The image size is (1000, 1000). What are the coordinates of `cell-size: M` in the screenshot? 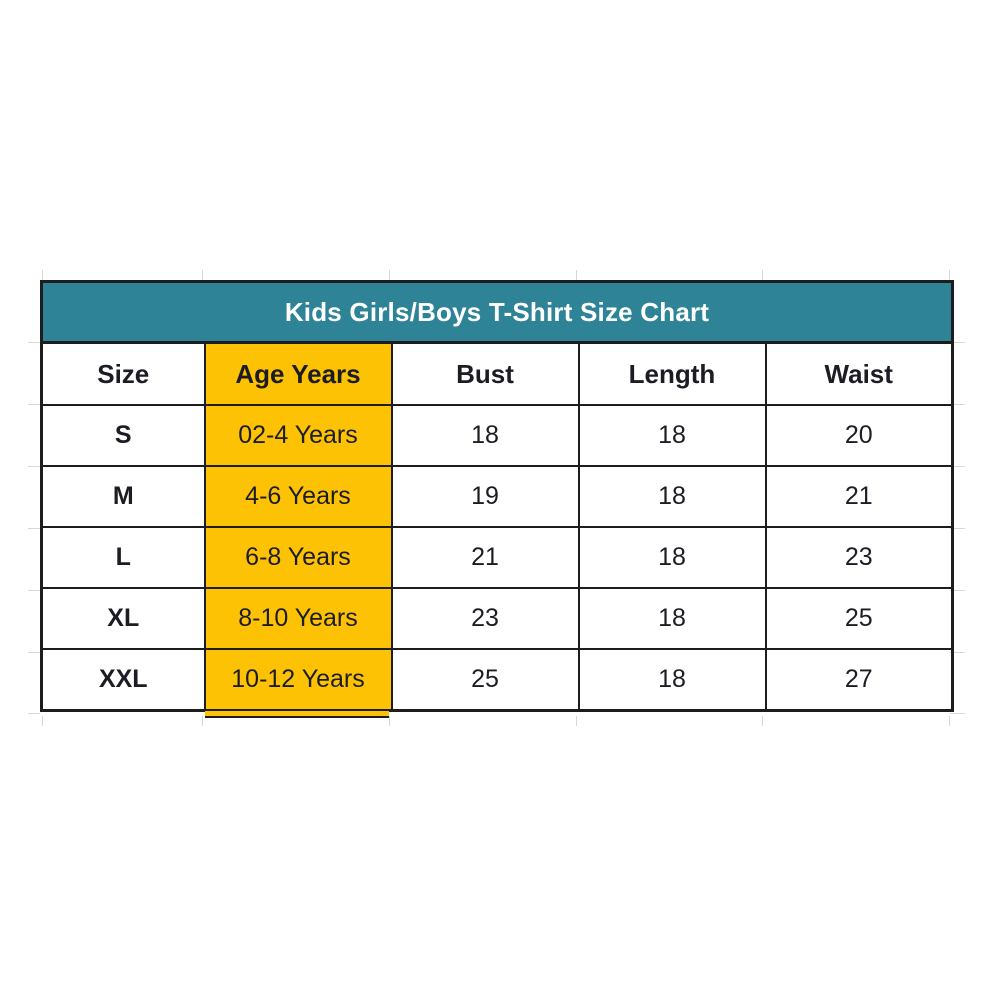 It's located at (123, 496).